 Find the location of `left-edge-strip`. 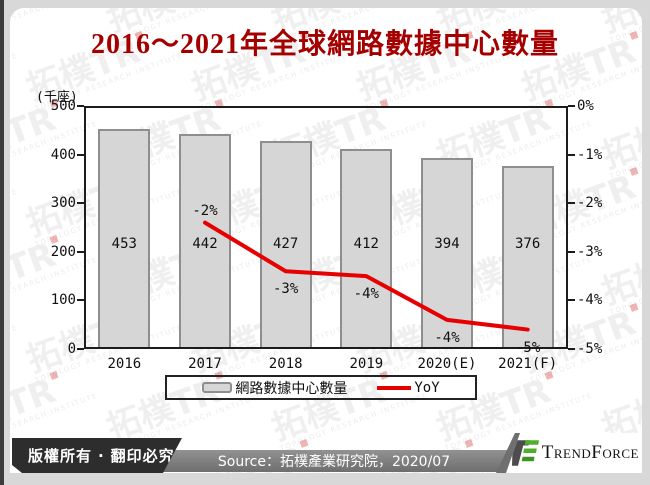

left-edge-strip is located at coordinates (2, 242).